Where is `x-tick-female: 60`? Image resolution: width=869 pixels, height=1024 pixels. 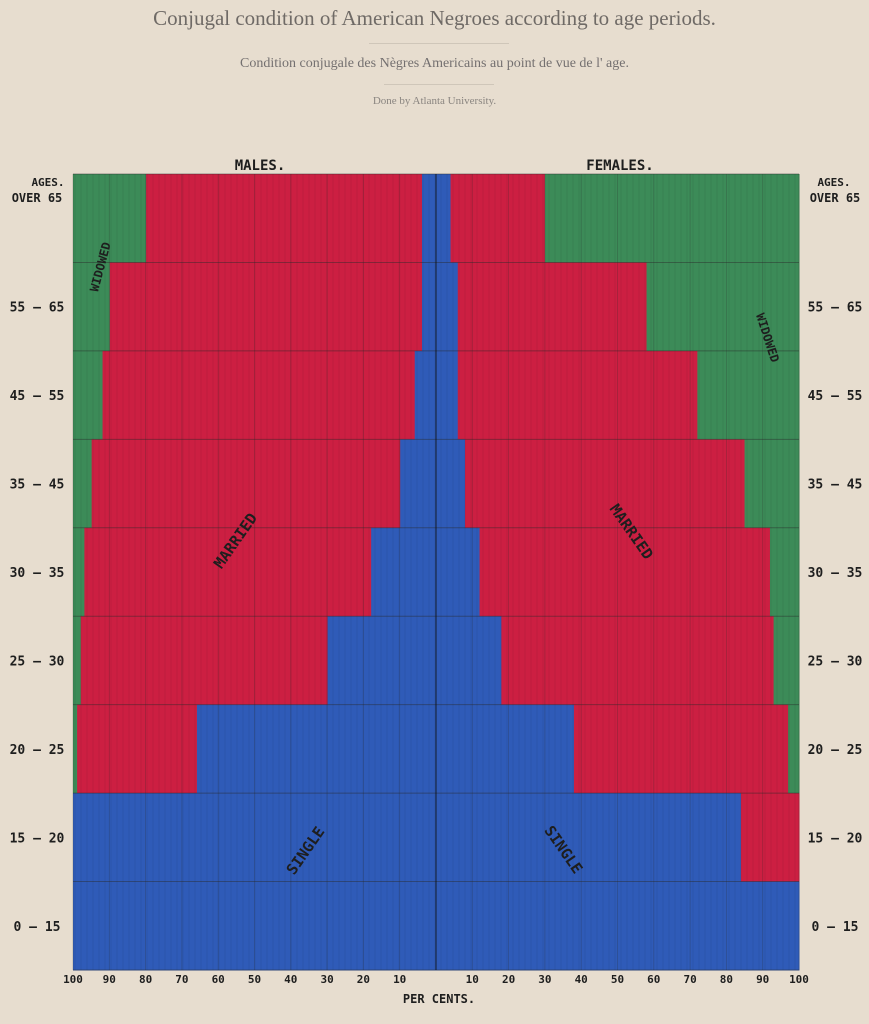
x-tick-female: 60 is located at coordinates (653, 979).